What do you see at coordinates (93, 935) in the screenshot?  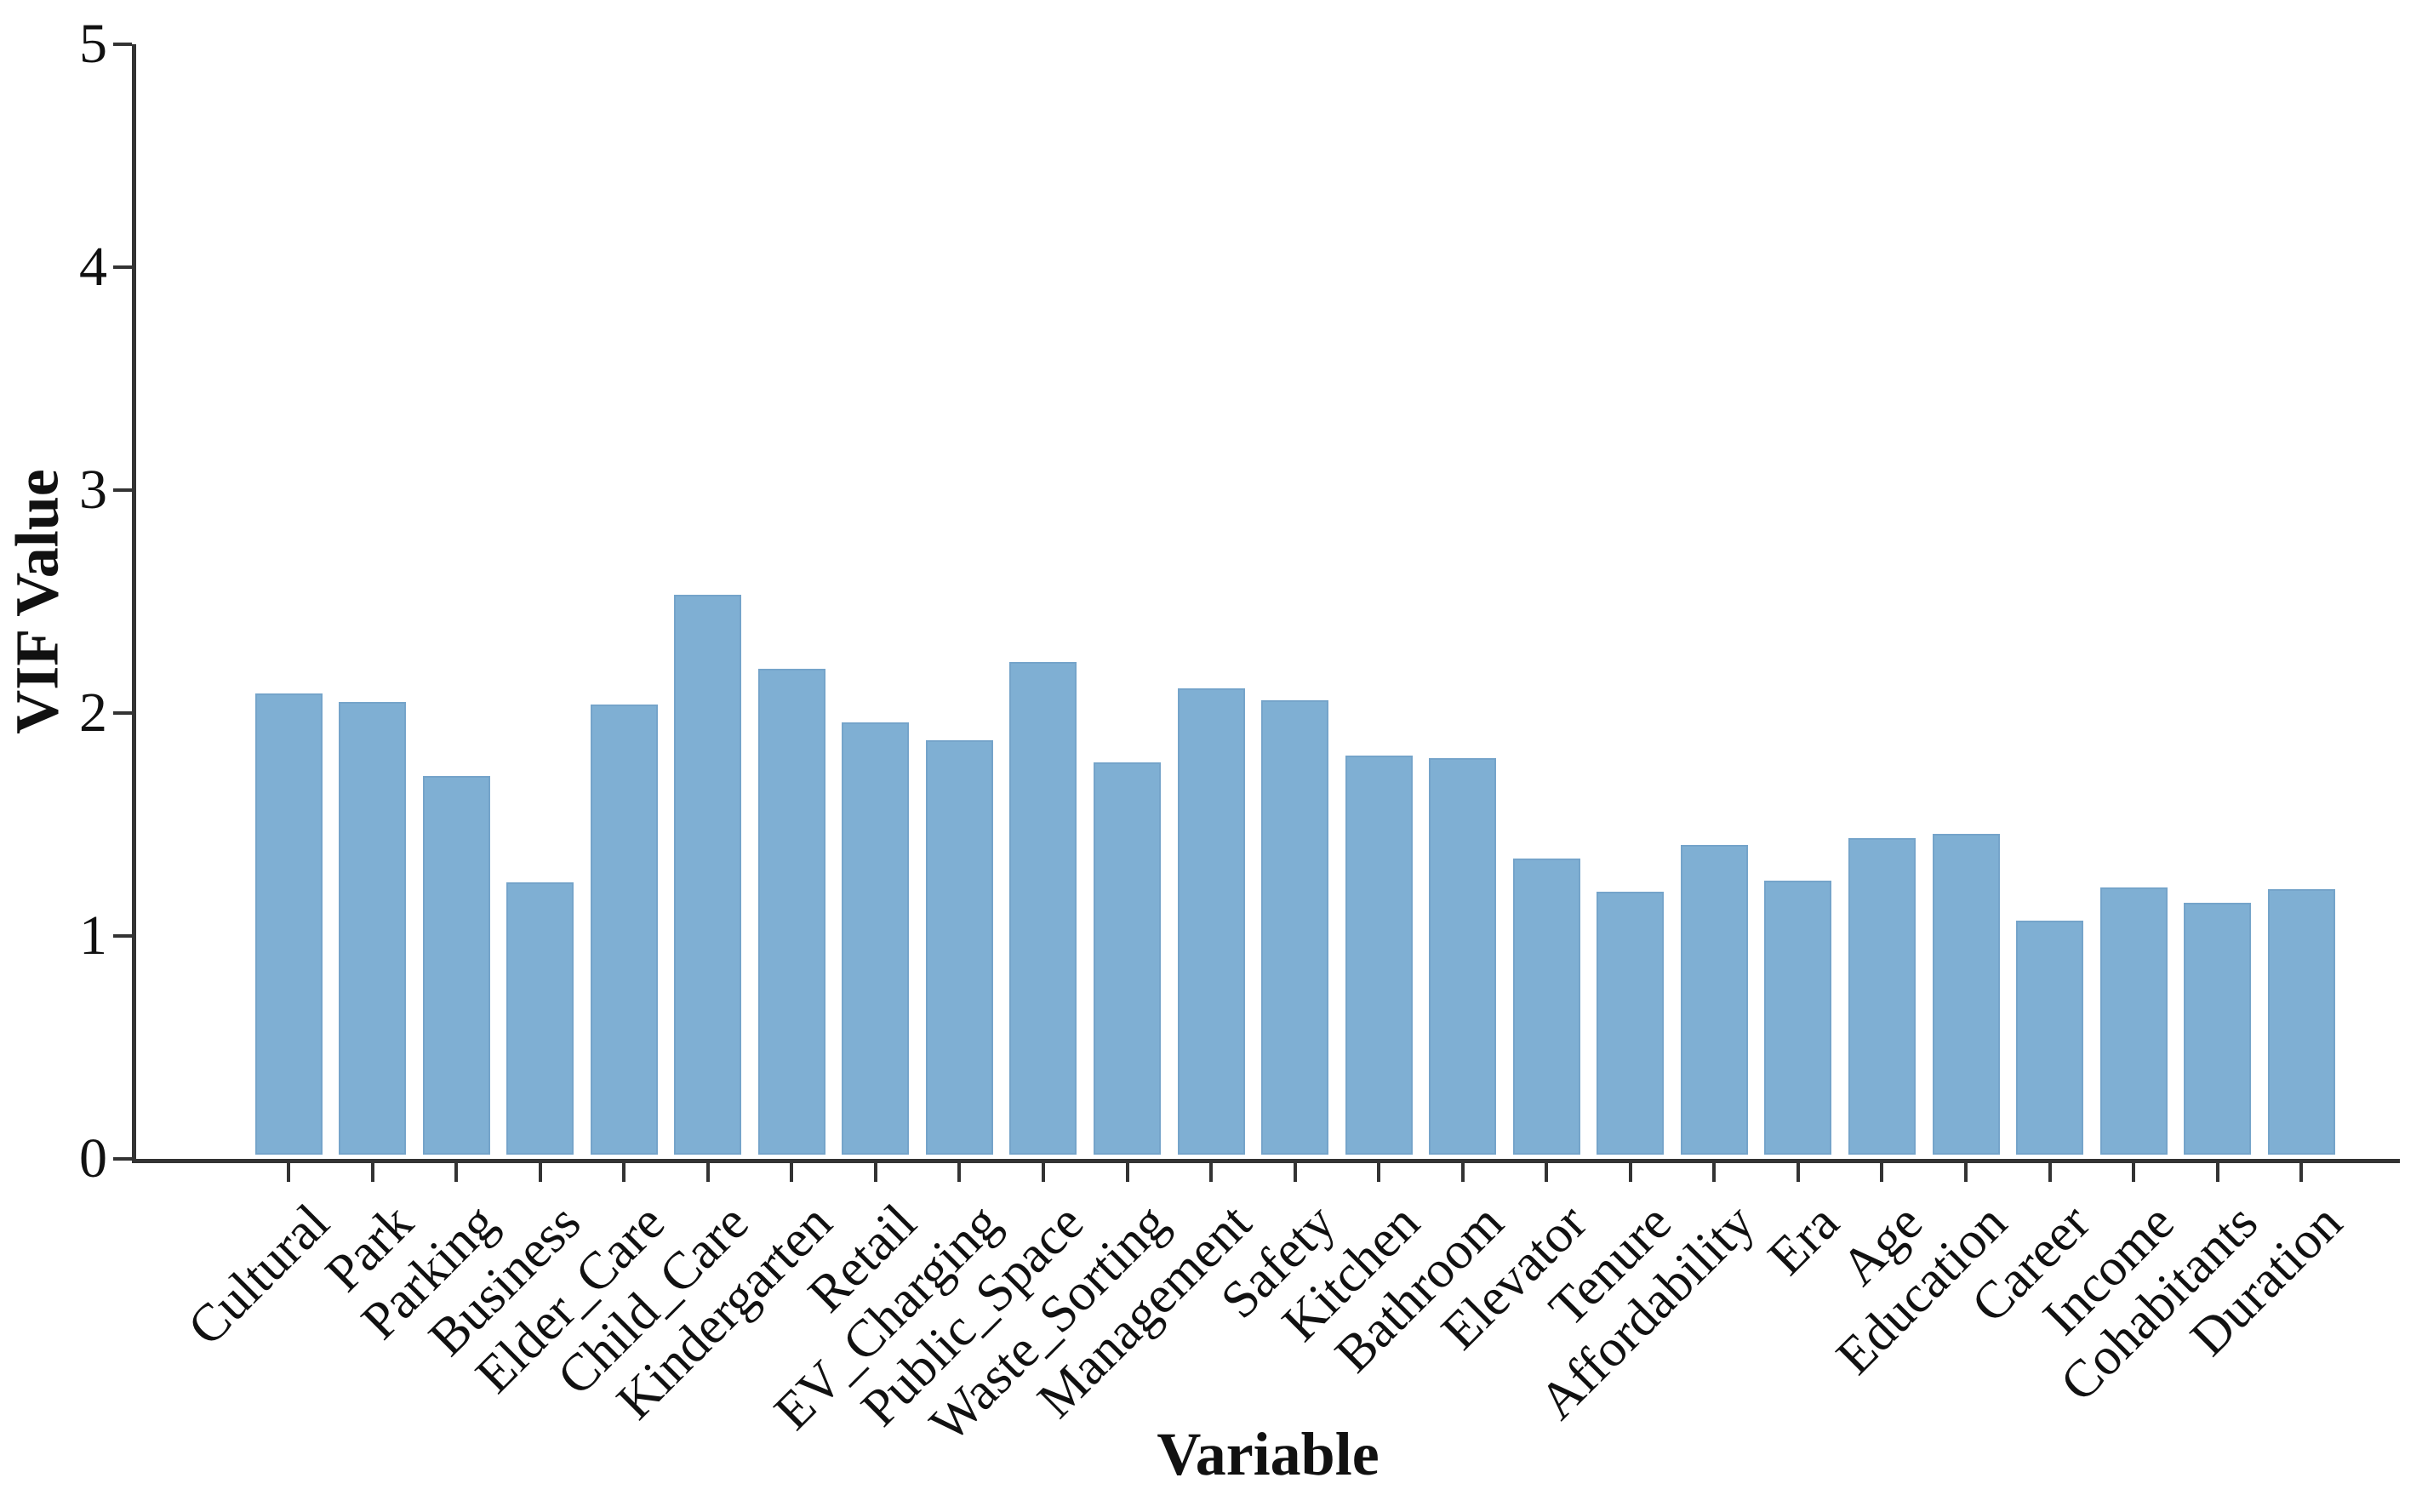 I see `y-tick-label-1: 1` at bounding box center [93, 935].